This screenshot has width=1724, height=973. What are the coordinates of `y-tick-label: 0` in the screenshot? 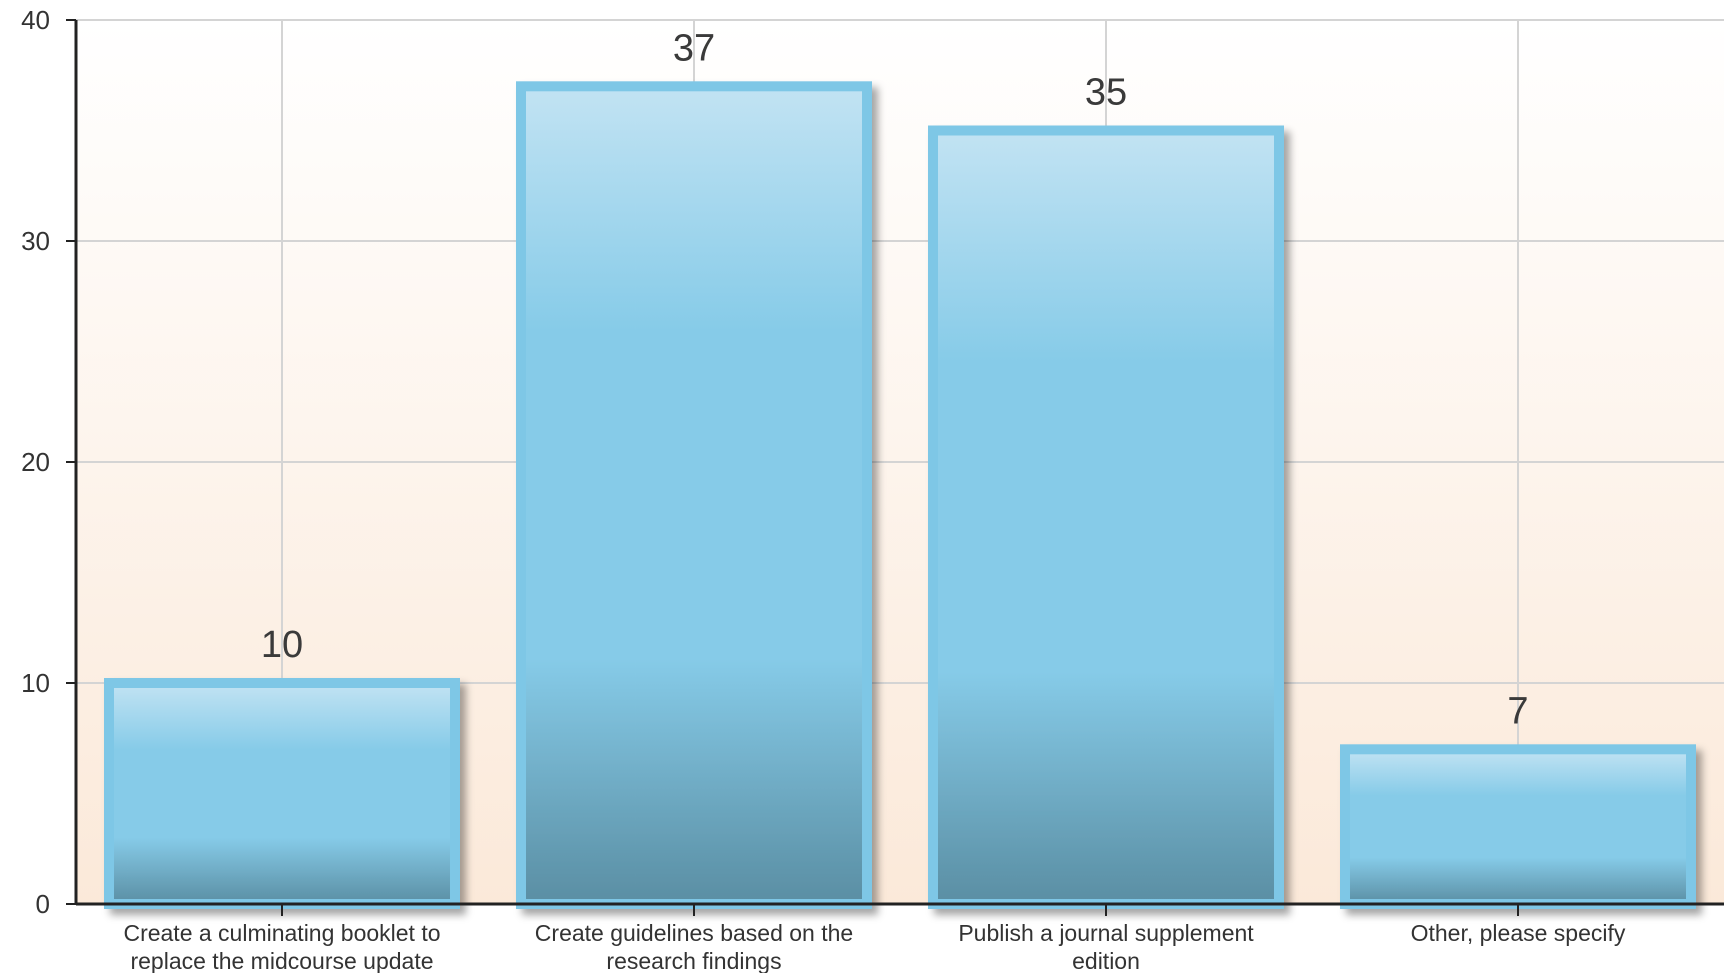 It's located at (43, 904).